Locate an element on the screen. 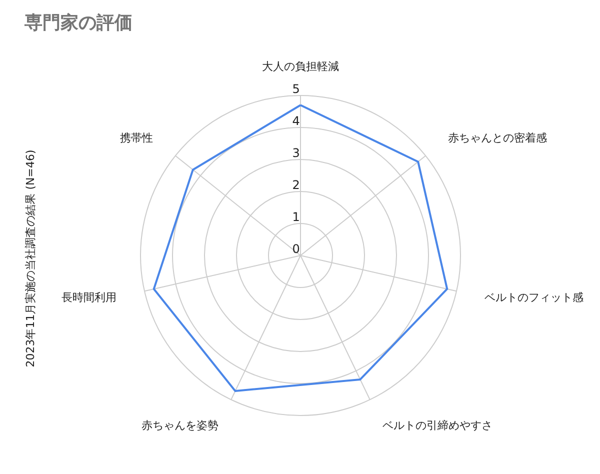  y-tick-label: 1 is located at coordinates (296, 217).